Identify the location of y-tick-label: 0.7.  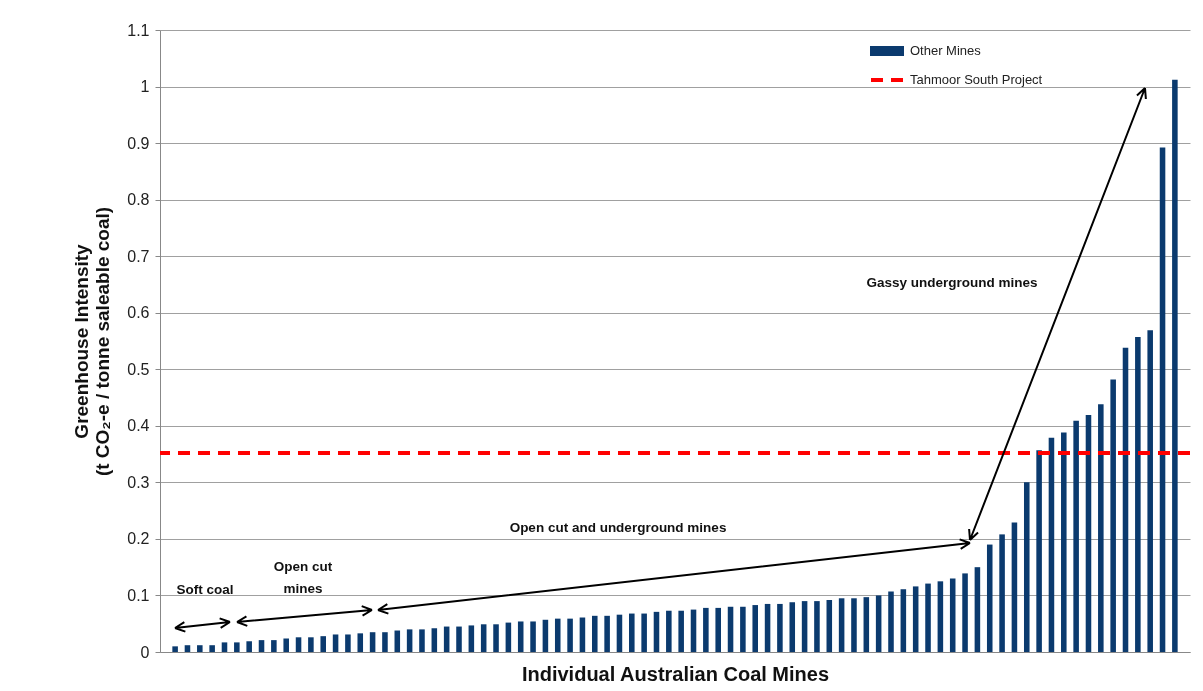
(138, 256).